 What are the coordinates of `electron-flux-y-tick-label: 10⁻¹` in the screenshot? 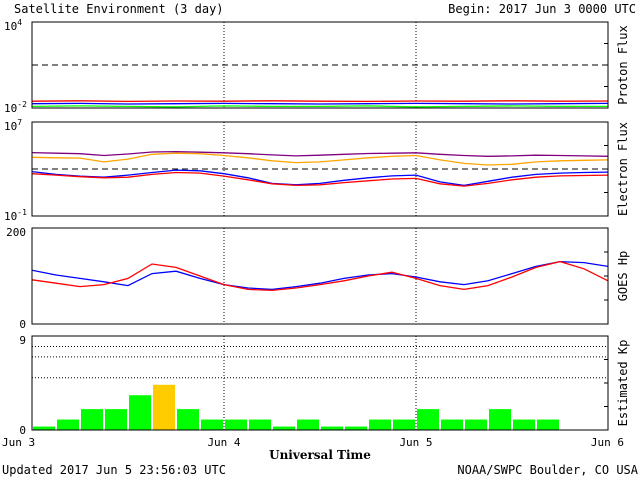 It's located at (15, 215).